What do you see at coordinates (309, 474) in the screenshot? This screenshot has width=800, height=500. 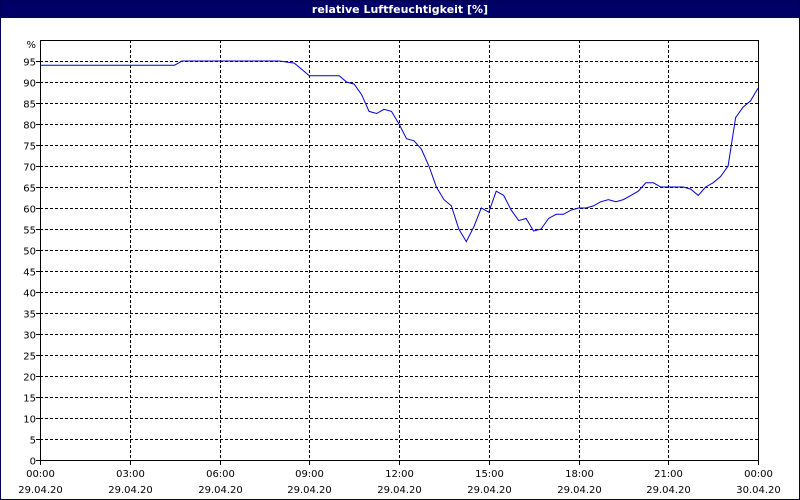 I see `x-tick-time-label: 09:00` at bounding box center [309, 474].